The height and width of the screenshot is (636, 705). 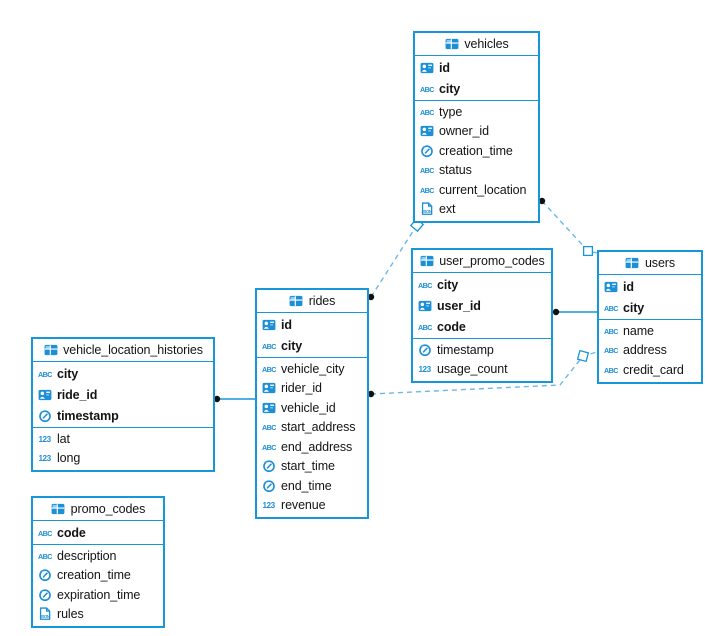 What do you see at coordinates (465, 349) in the screenshot?
I see `column-label: timestamp` at bounding box center [465, 349].